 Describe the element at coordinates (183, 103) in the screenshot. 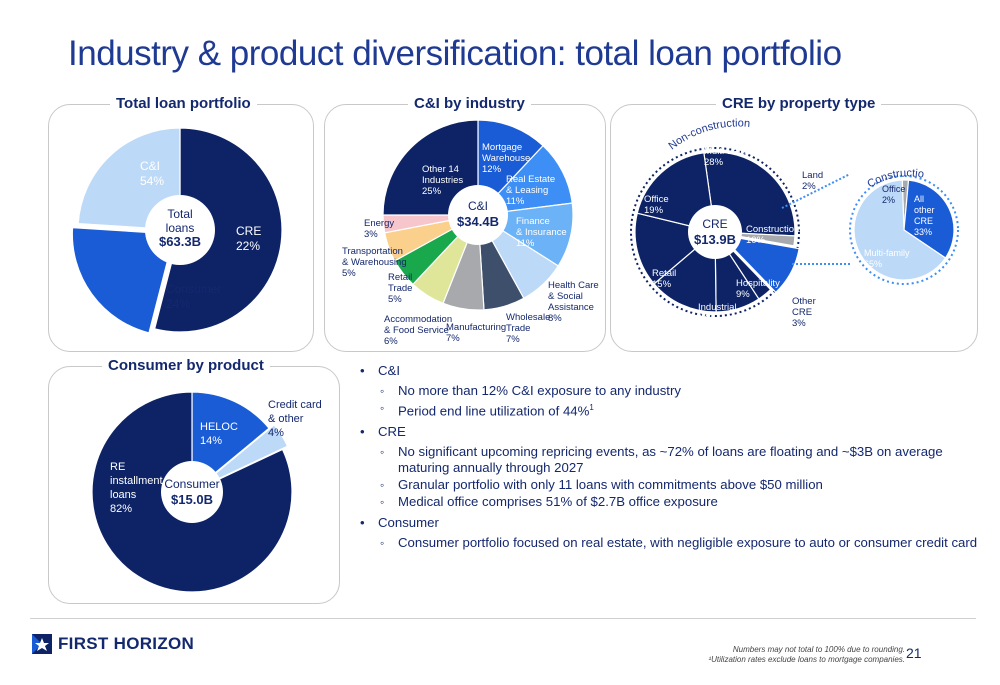

I see `total-loans-title: Total loan portfolio` at that location.